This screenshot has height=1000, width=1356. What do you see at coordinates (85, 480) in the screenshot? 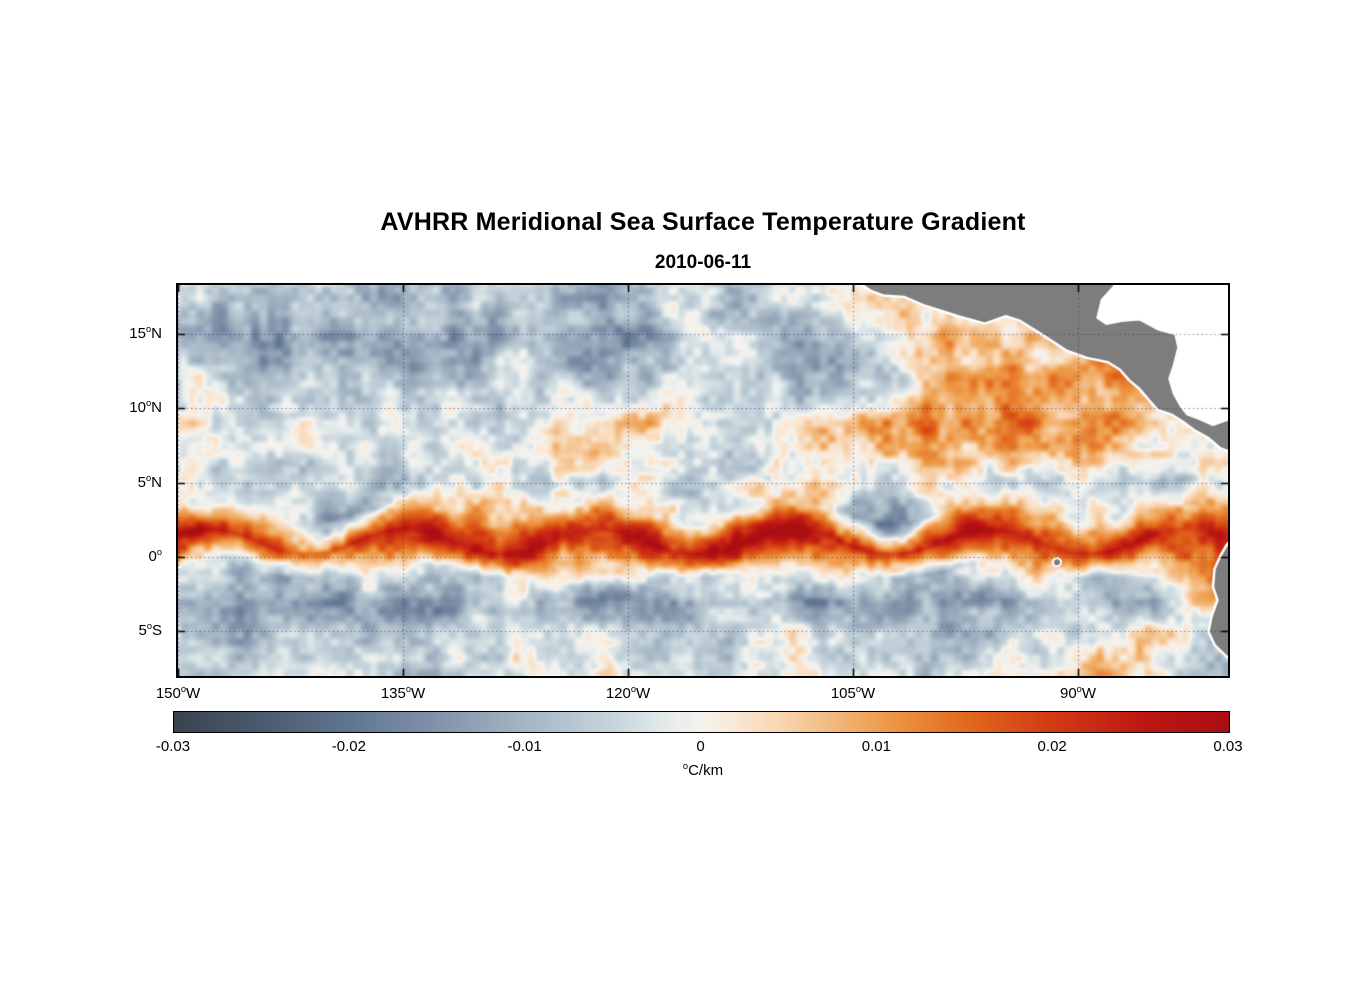
I see `y-axis-labels: 15oN 10oN 5oN 0o 5oS` at bounding box center [85, 480].